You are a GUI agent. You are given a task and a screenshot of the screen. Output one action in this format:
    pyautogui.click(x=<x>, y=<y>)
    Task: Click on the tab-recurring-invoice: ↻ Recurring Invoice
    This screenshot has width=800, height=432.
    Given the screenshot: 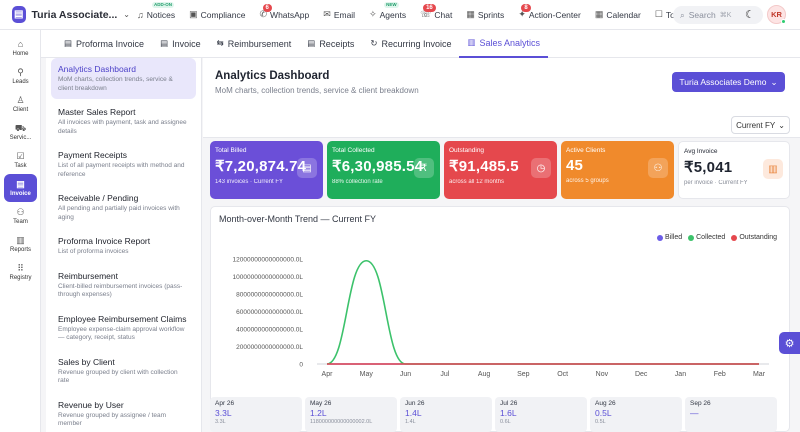 What is the action you would take?
    pyautogui.click(x=410, y=44)
    